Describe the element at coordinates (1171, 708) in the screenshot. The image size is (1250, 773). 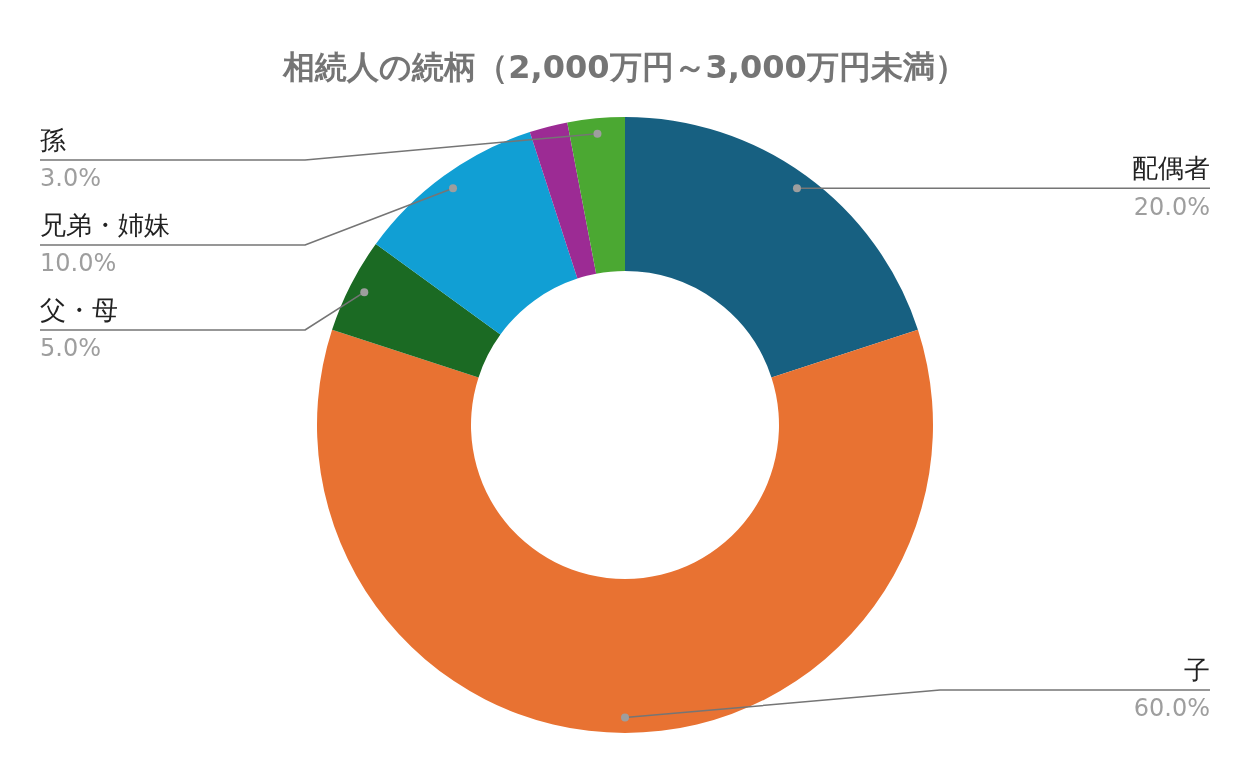
I see `data-label: 60.0%` at that location.